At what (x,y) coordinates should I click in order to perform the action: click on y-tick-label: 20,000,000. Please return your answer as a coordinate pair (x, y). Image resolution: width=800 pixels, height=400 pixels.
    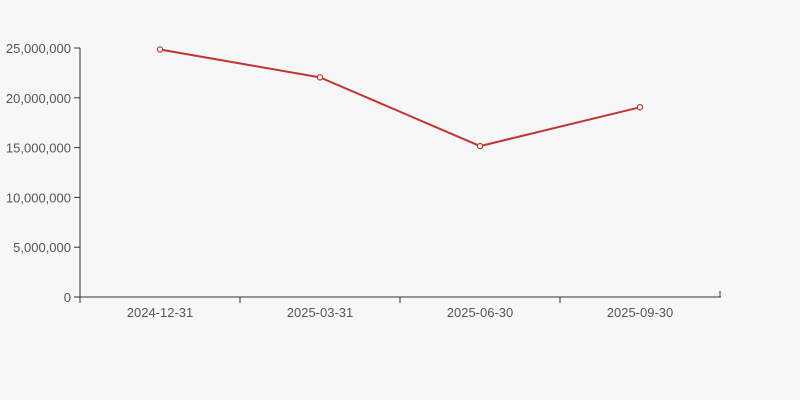
    Looking at the image, I should click on (38, 98).